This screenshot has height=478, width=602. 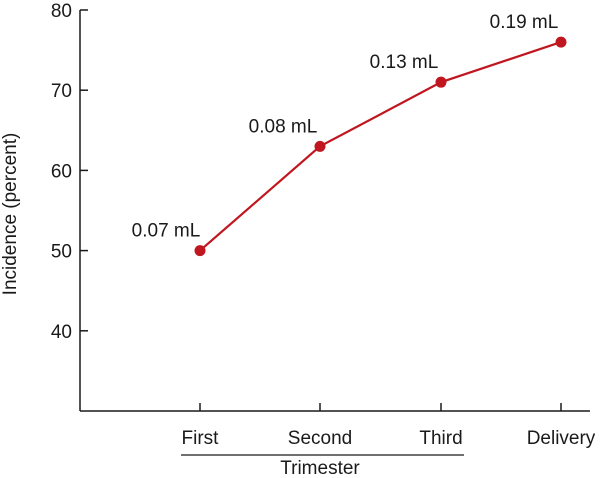 What do you see at coordinates (561, 438) in the screenshot?
I see `x-tick-label: Delivery` at bounding box center [561, 438].